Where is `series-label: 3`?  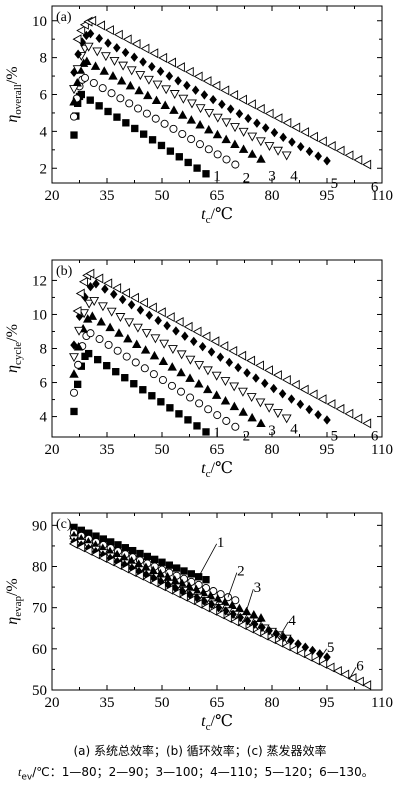
series-label: 3 is located at coordinates (272, 431).